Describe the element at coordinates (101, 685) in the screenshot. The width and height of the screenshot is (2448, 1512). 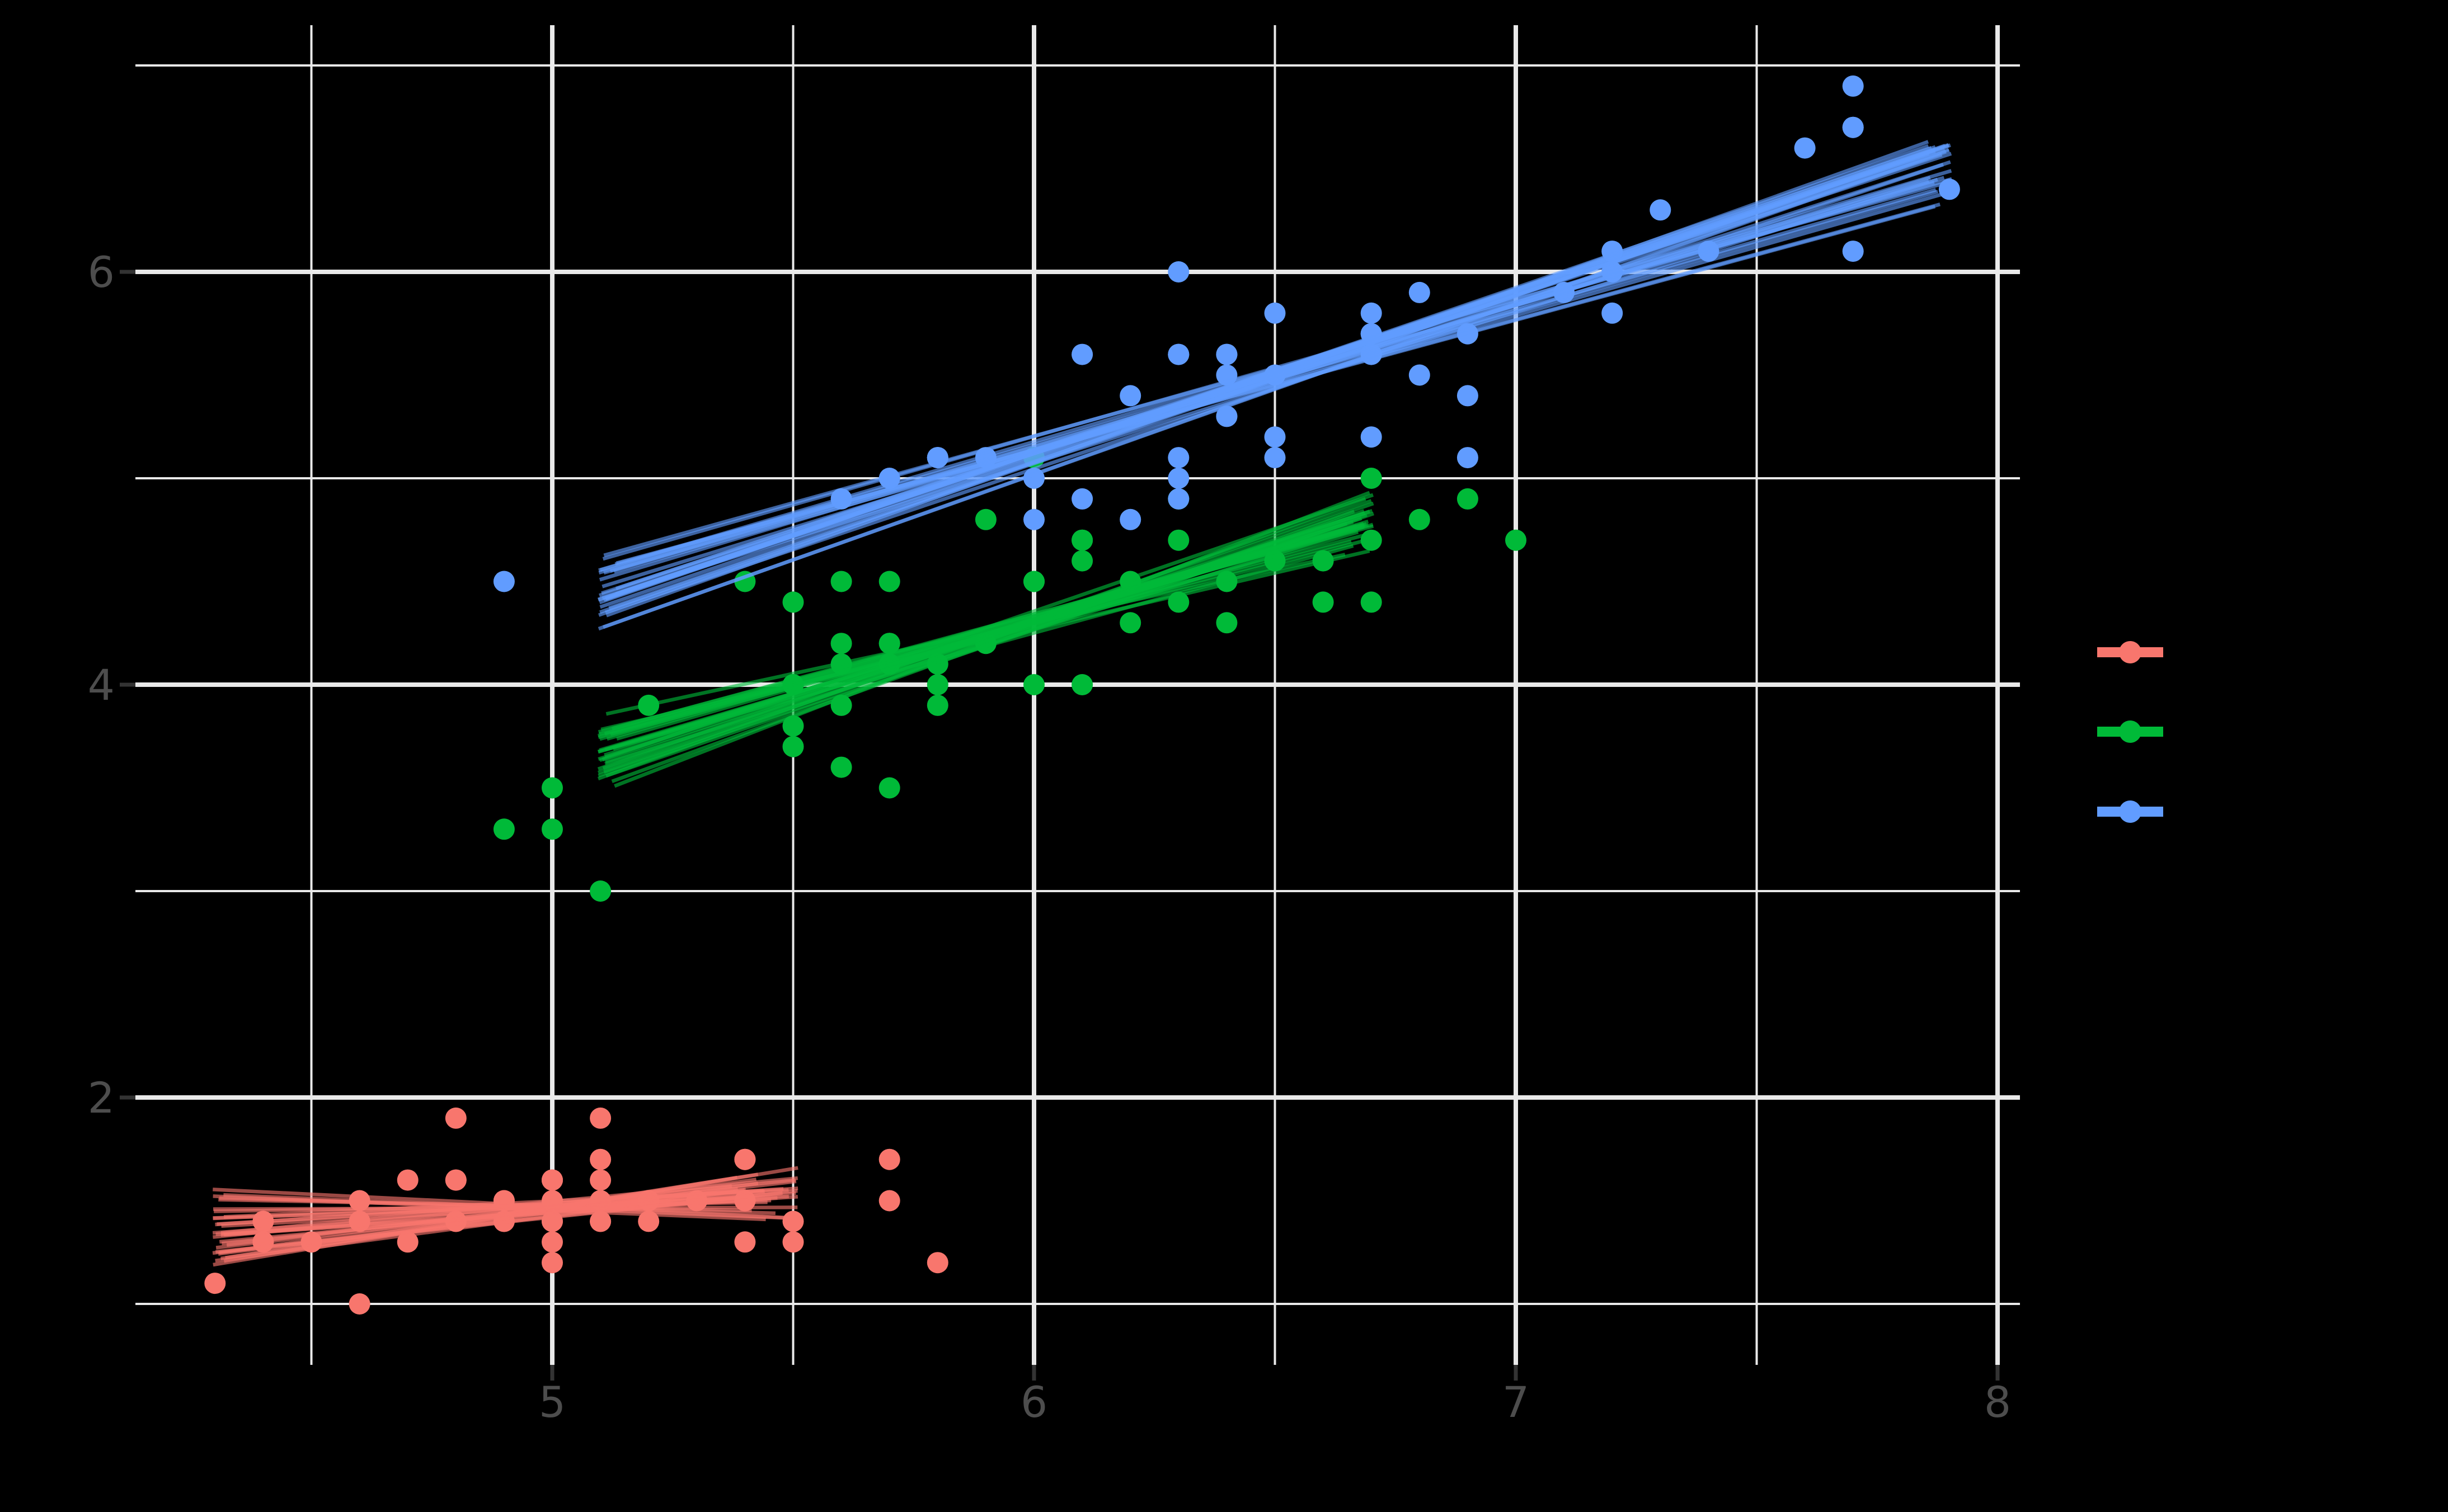
I see `y-axis-tick-label: 4` at that location.